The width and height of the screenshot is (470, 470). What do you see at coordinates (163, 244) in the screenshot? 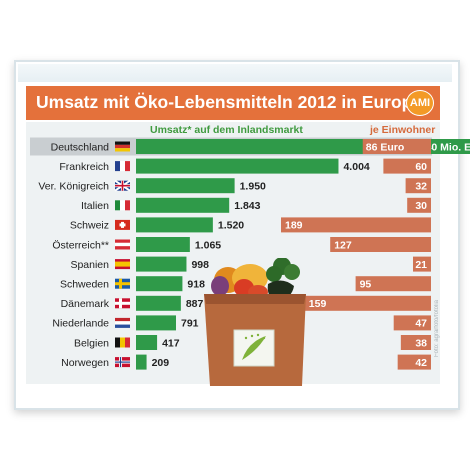
I see `sales-bar-österreich` at bounding box center [163, 244].